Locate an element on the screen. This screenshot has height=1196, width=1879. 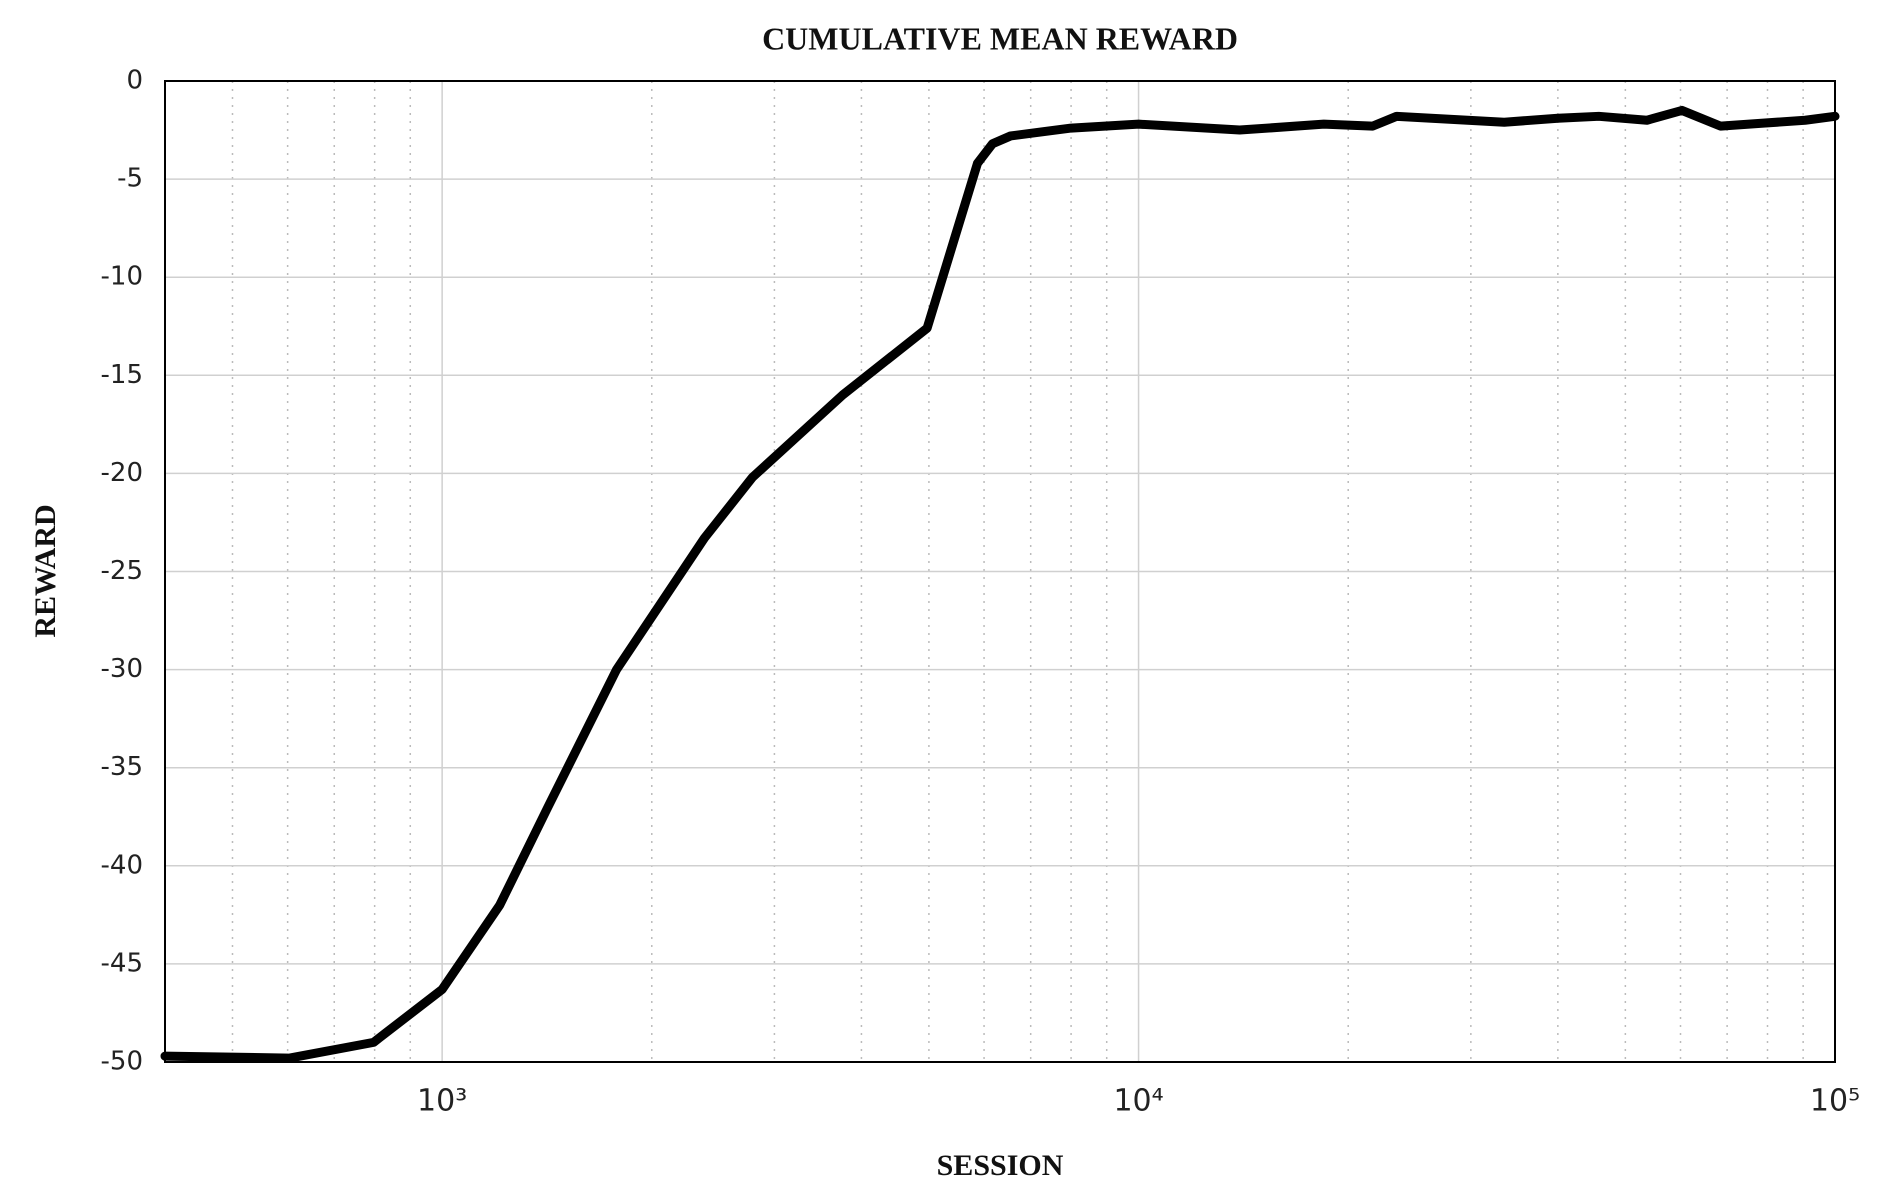
y-tick-label: -30 is located at coordinates (122, 669).